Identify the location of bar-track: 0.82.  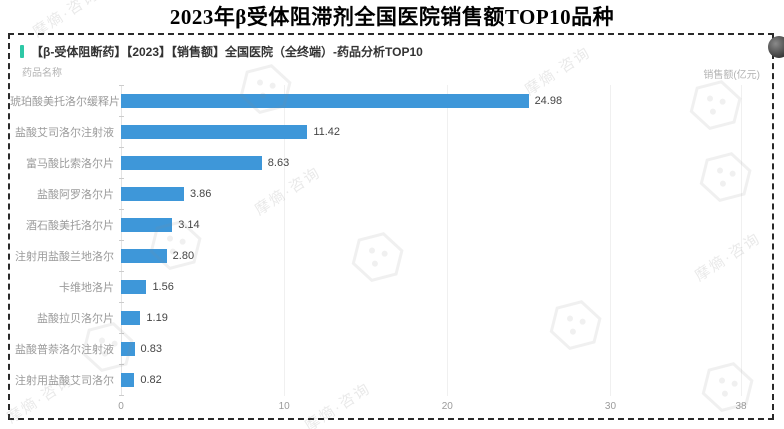
(431, 379).